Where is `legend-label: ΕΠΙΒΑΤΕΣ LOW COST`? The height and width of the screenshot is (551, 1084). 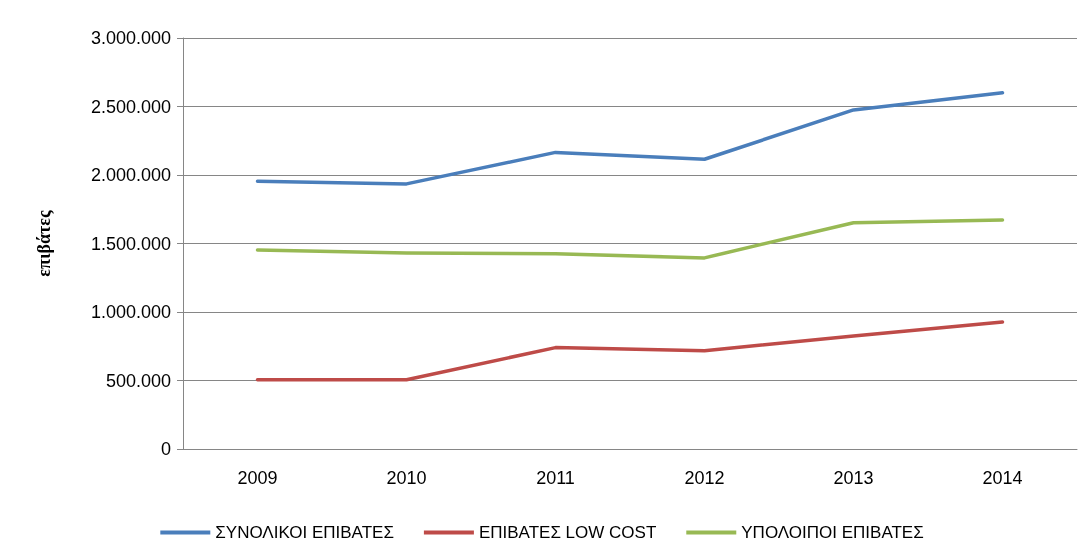
legend-label: ΕΠΙΒΑΤΕΣ LOW COST is located at coordinates (567, 532).